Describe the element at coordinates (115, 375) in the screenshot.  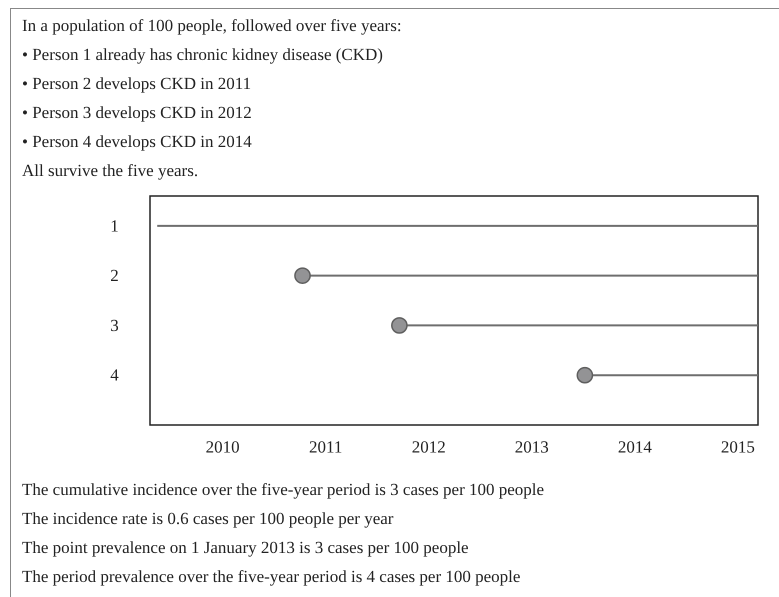
I see `y-tick-label: 4` at that location.